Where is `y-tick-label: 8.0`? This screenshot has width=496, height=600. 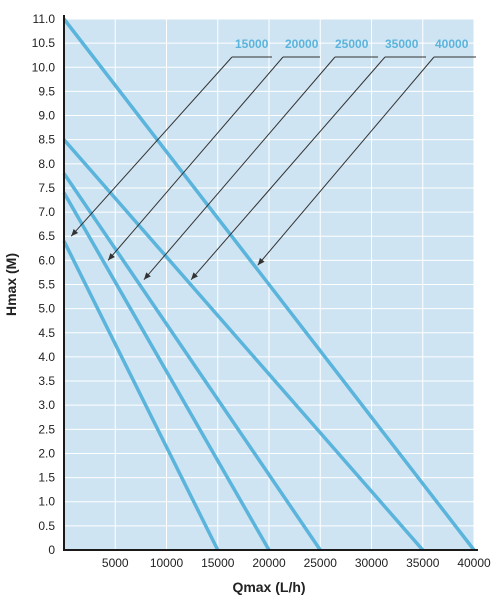 y-tick-label: 8.0 is located at coordinates (46, 164).